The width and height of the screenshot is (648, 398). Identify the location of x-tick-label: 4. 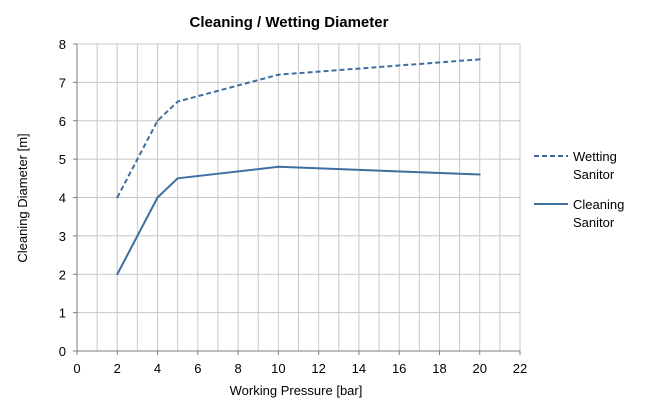
(157, 368).